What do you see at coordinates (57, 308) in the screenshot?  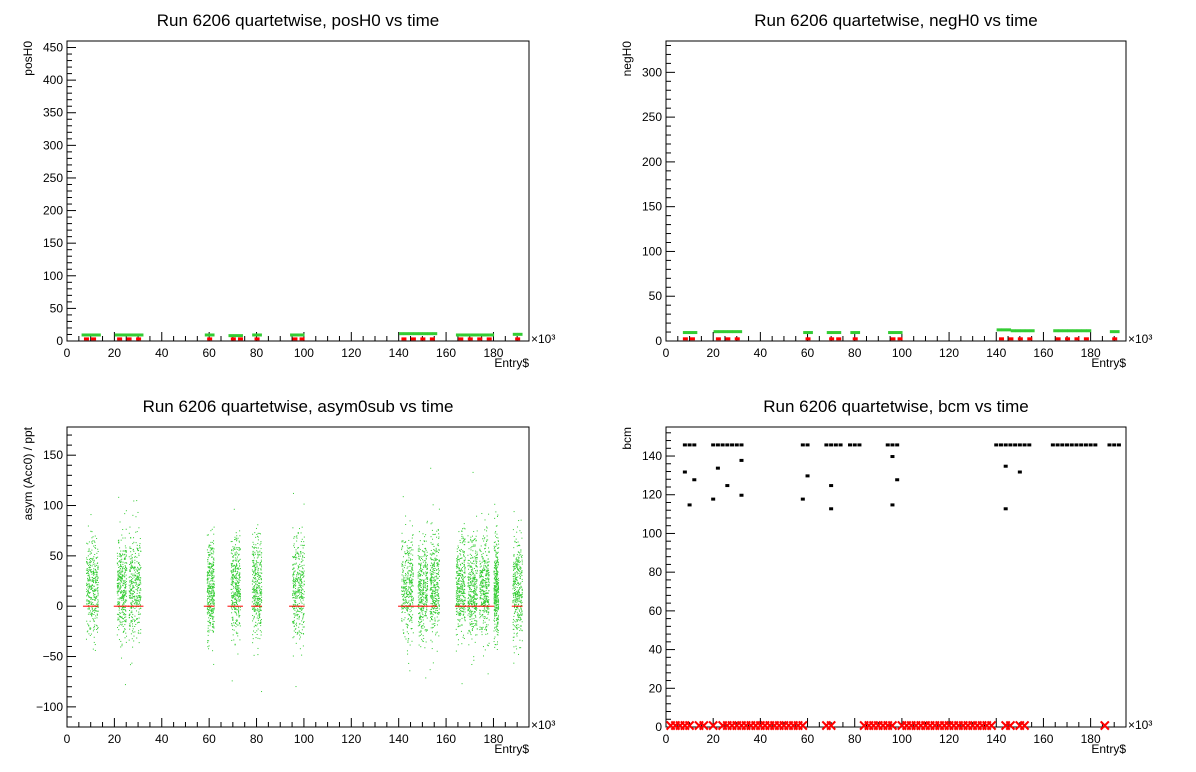 I see `y-tick-label: 50` at bounding box center [57, 308].